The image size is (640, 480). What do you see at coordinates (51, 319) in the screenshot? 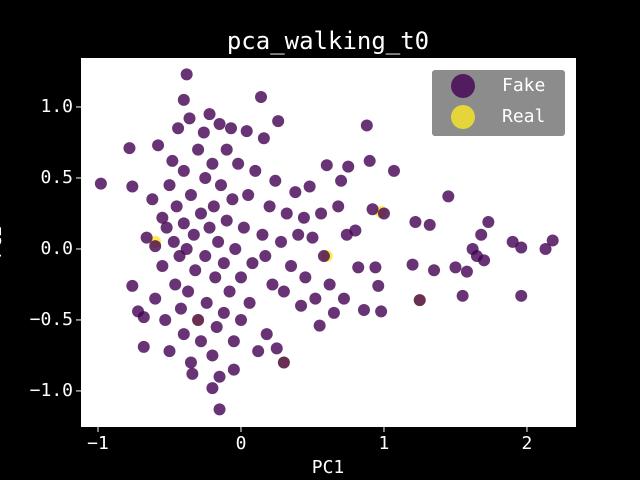
I see `y-tick-label: −0.5` at bounding box center [51, 319].